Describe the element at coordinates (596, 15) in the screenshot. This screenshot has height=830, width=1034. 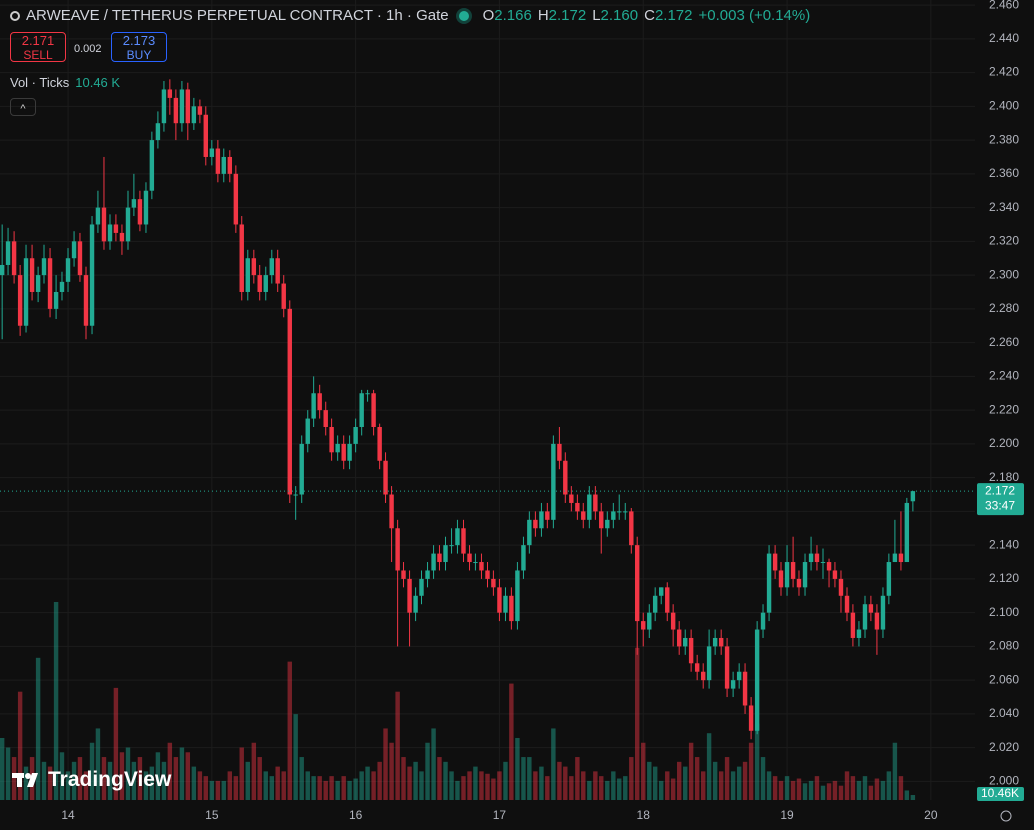
I see `ohlc-key: L` at that location.